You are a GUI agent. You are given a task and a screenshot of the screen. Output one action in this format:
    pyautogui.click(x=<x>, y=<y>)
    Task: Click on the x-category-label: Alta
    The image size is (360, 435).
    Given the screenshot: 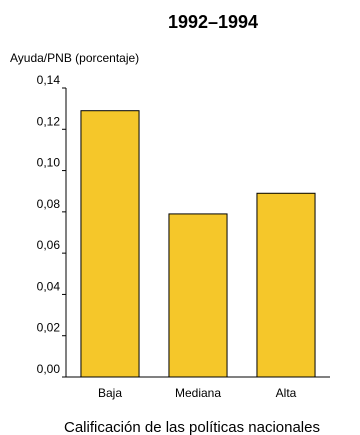 What is the action you would take?
    pyautogui.click(x=286, y=393)
    